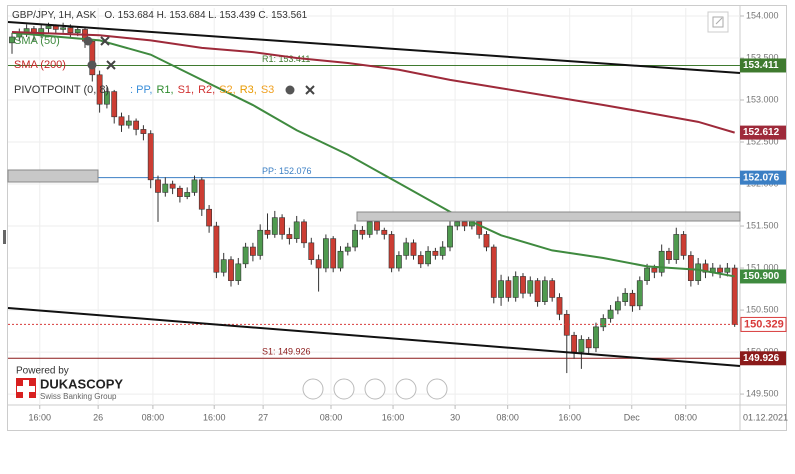  What do you see at coordinates (4, 237) in the screenshot?
I see `handle` at bounding box center [4, 237].